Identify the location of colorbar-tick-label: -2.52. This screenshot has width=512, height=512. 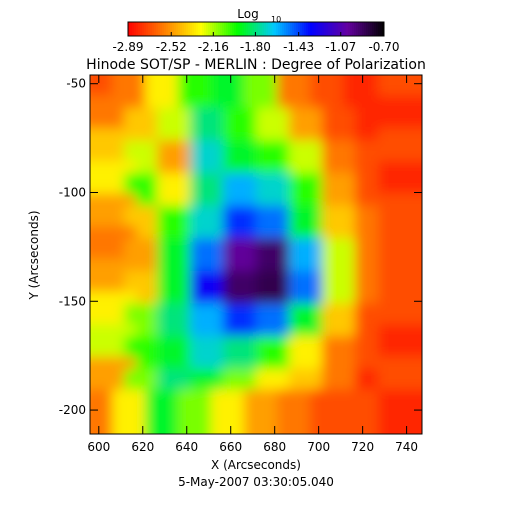
(171, 47).